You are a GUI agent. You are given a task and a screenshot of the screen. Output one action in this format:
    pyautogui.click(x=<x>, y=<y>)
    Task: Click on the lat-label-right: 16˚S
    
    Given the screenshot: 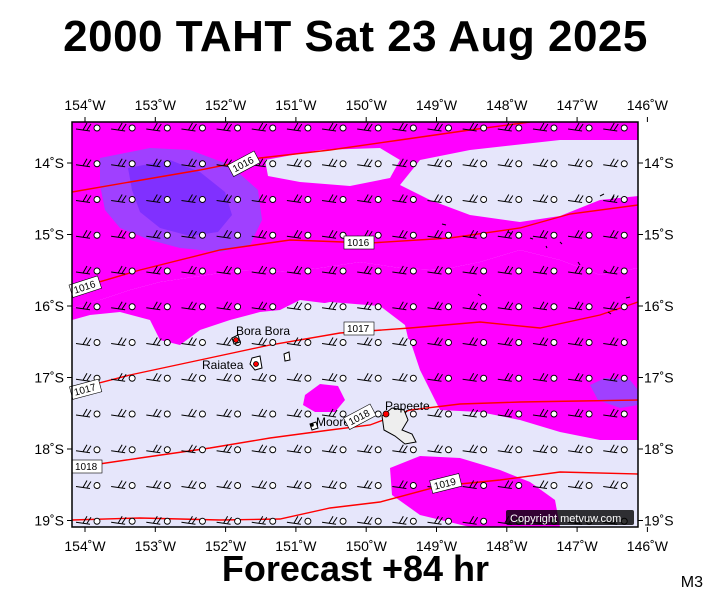 What is the action you would take?
    pyautogui.click(x=659, y=306)
    